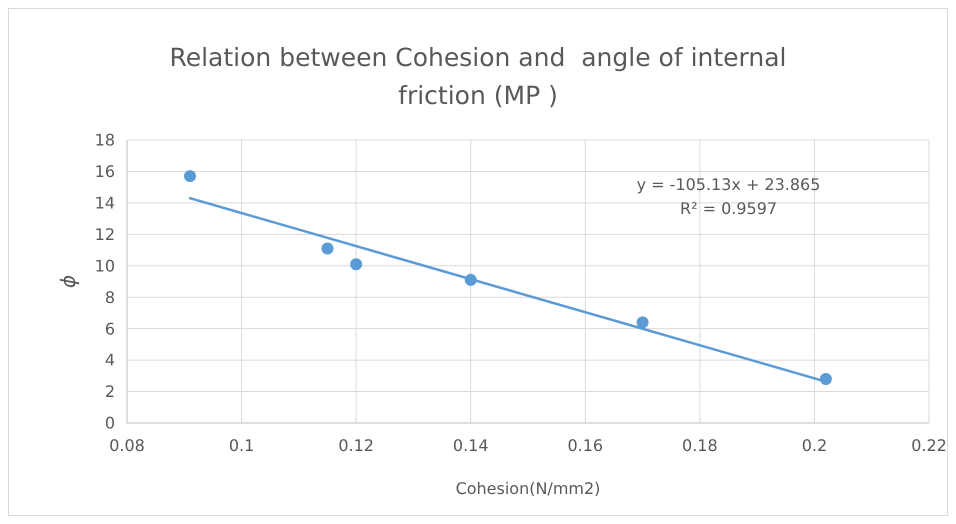 The height and width of the screenshot is (524, 956). What do you see at coordinates (585, 445) in the screenshot?
I see `x-tick-label: 0.16` at bounding box center [585, 445].